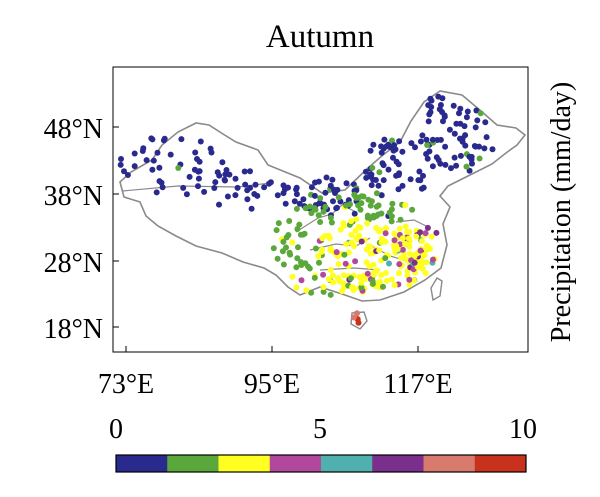 The width and height of the screenshot is (600, 497). I want to click on taiwan-outline, so click(436, 289).